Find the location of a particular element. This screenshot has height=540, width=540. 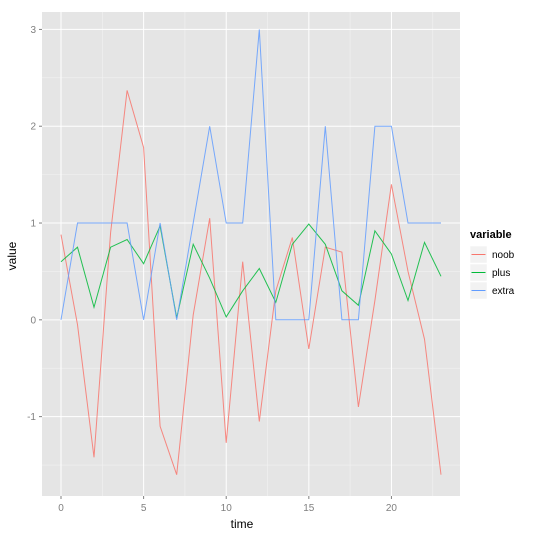

x-tick-label: 20 is located at coordinates (392, 508).